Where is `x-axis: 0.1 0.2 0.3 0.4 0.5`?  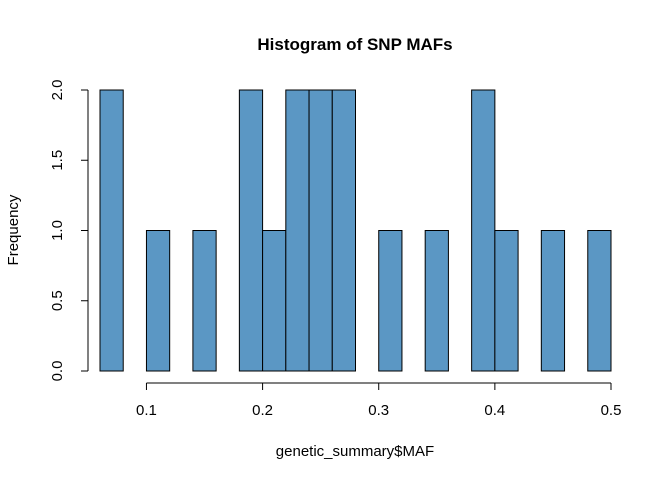
x-axis: 0.1 0.2 0.3 0.4 0.5 is located at coordinates (379, 400).